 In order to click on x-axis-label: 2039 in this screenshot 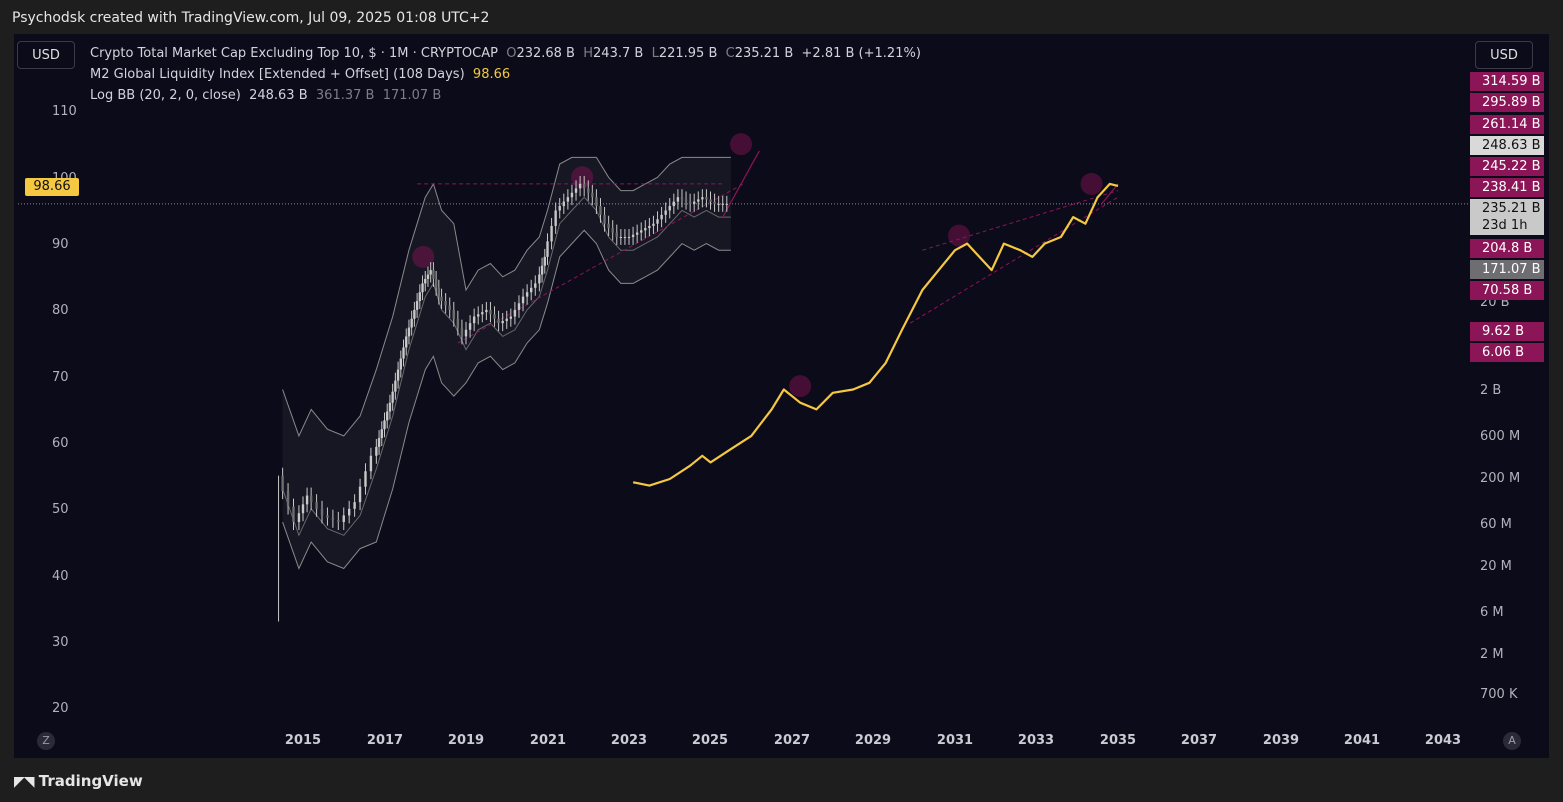, I will do `click(1281, 740)`.